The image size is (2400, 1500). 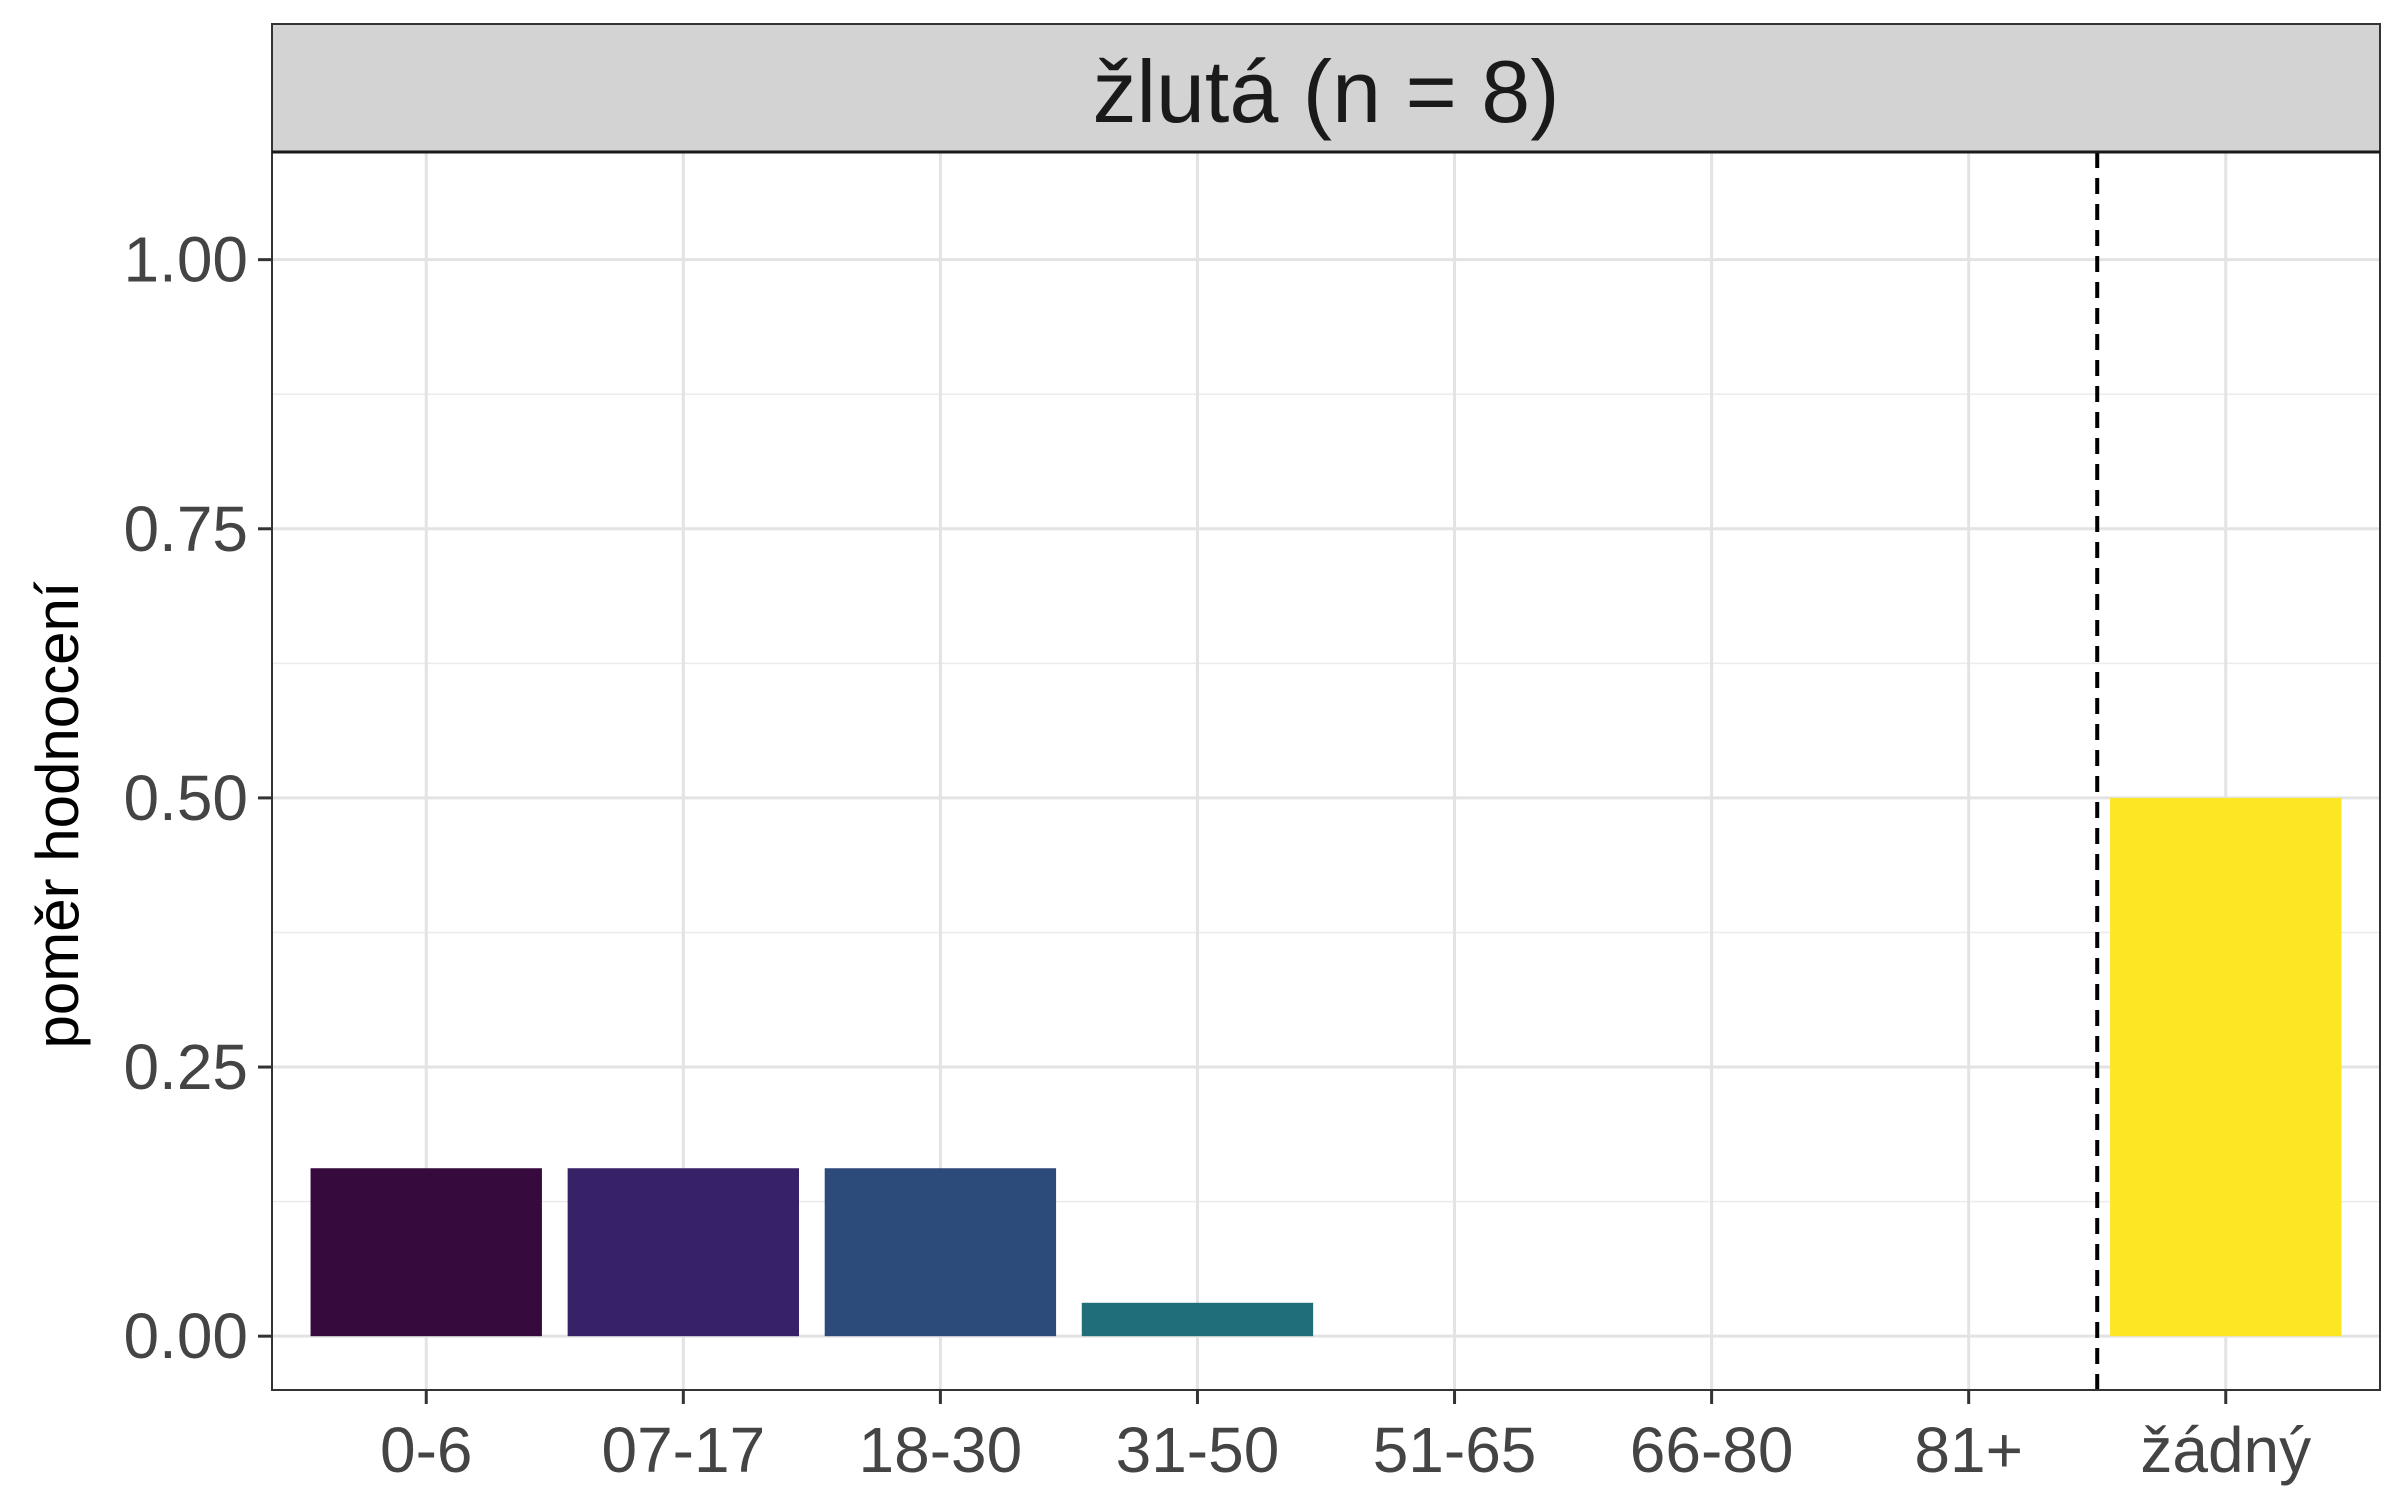 What do you see at coordinates (2225, 1450) in the screenshot?
I see `x-tick-label: žádný` at bounding box center [2225, 1450].